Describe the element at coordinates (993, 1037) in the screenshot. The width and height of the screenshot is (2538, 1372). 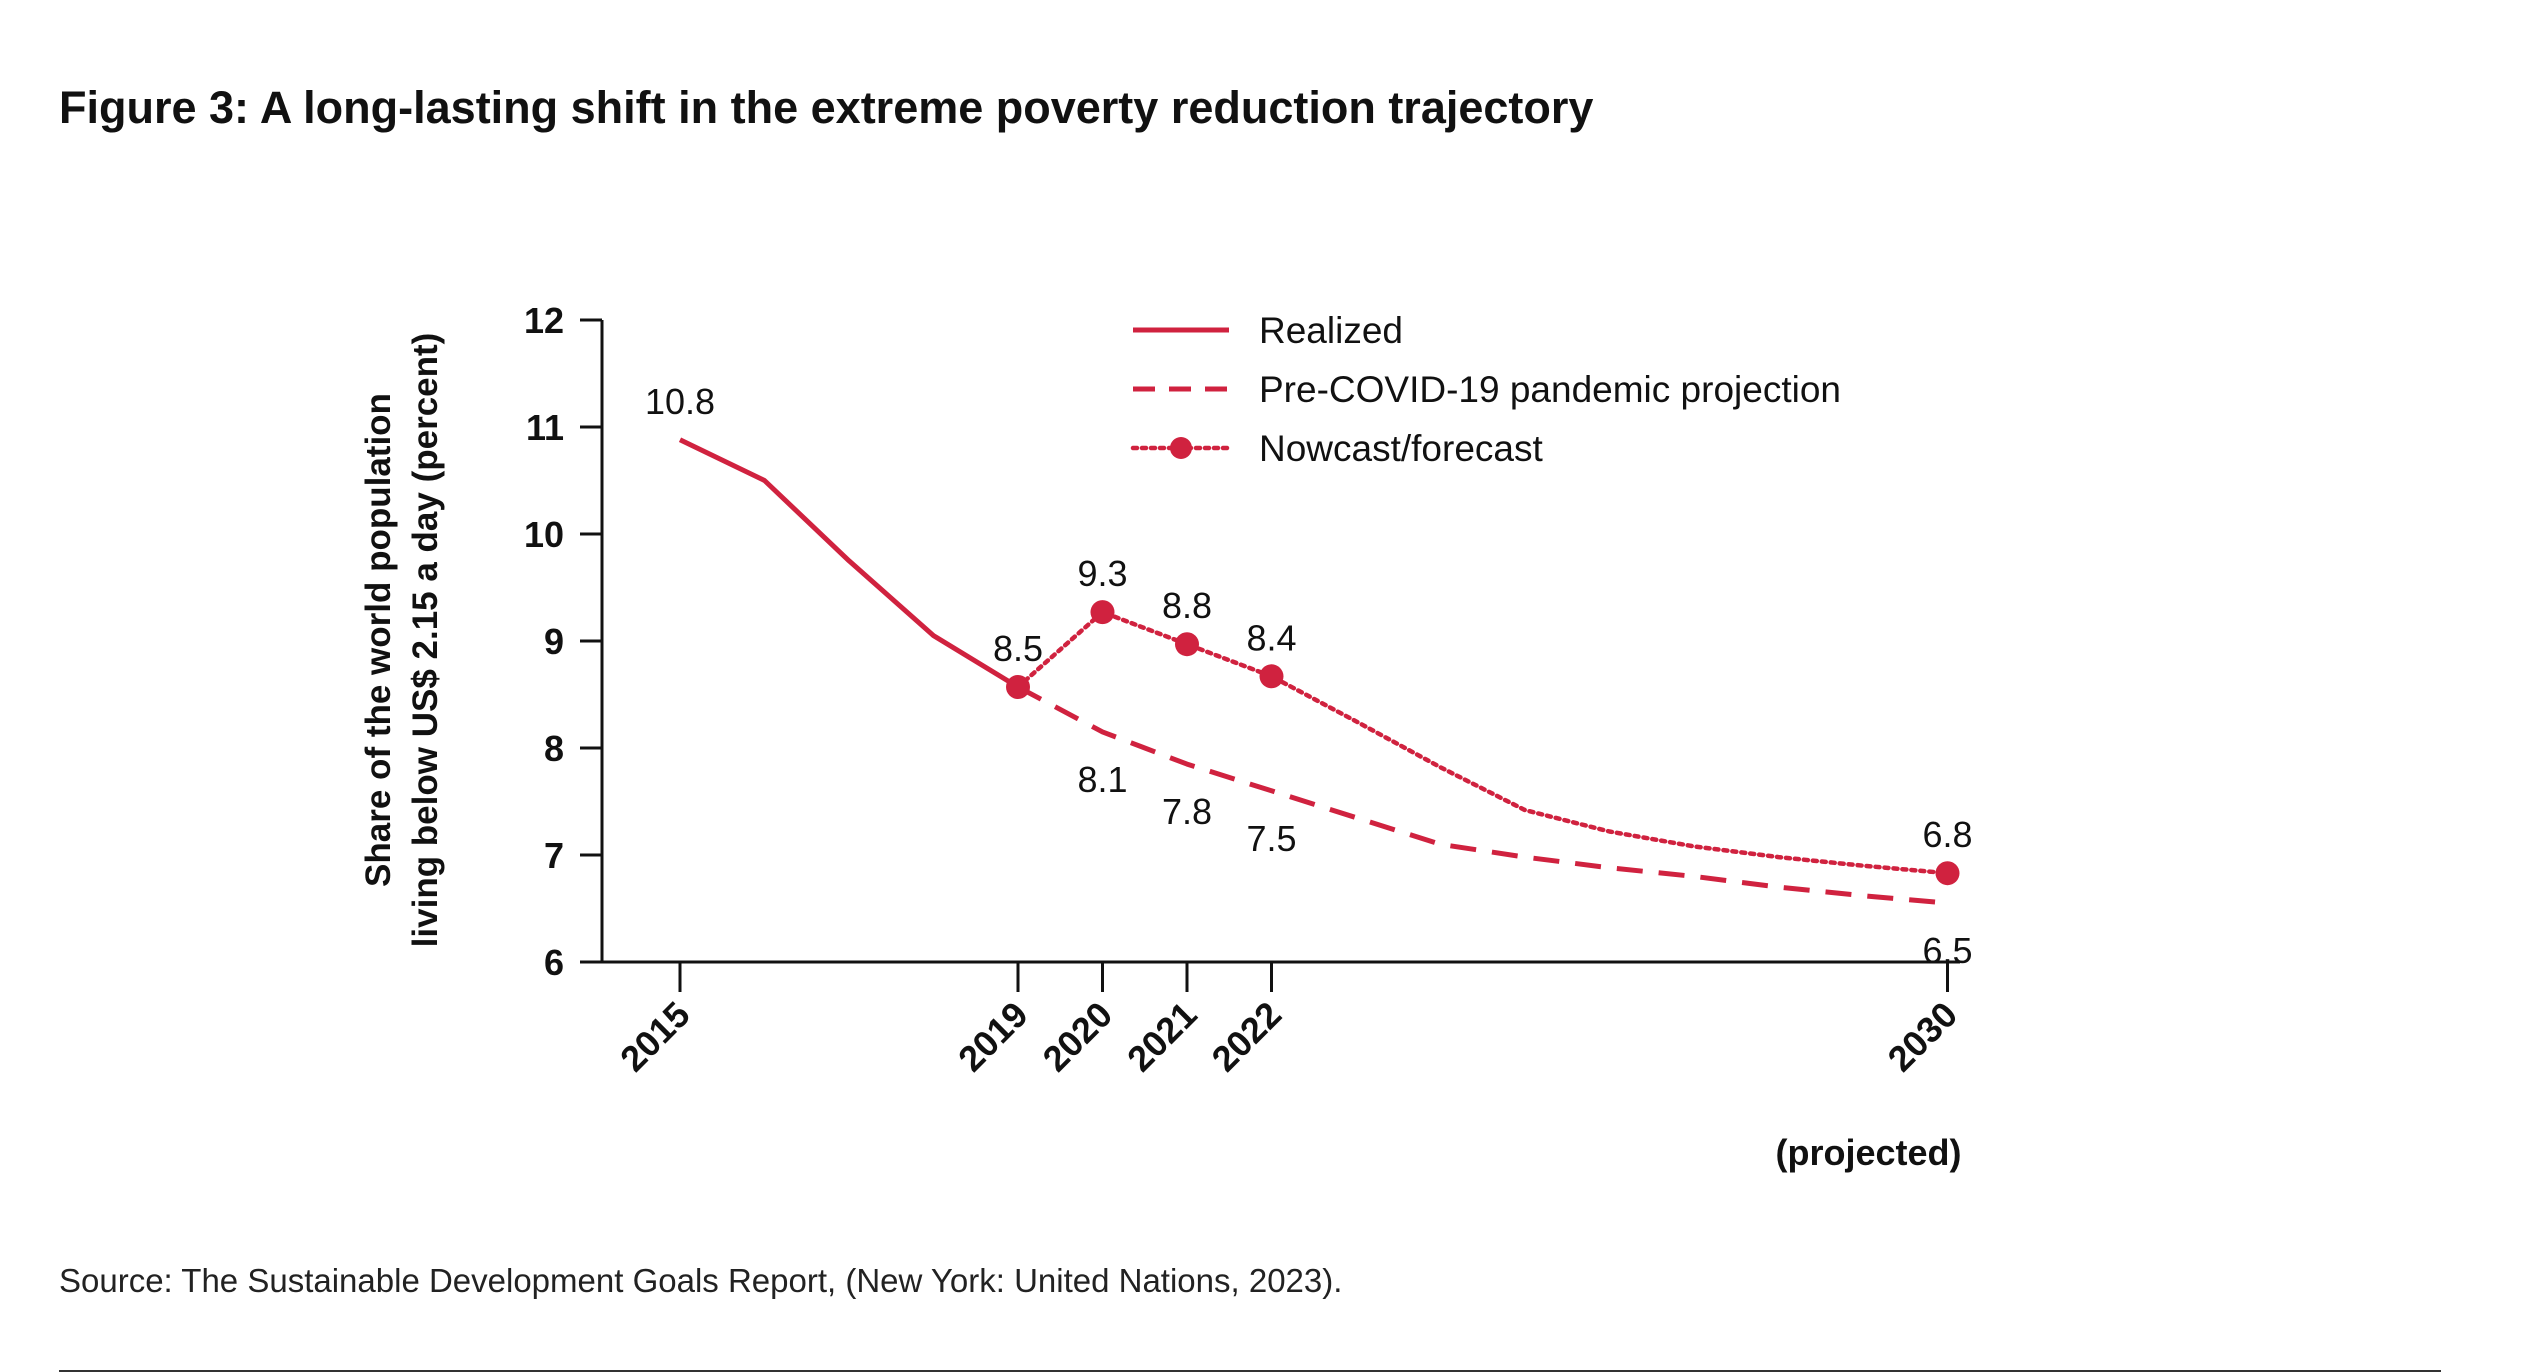
I see `x-tick-label: 2019` at that location.